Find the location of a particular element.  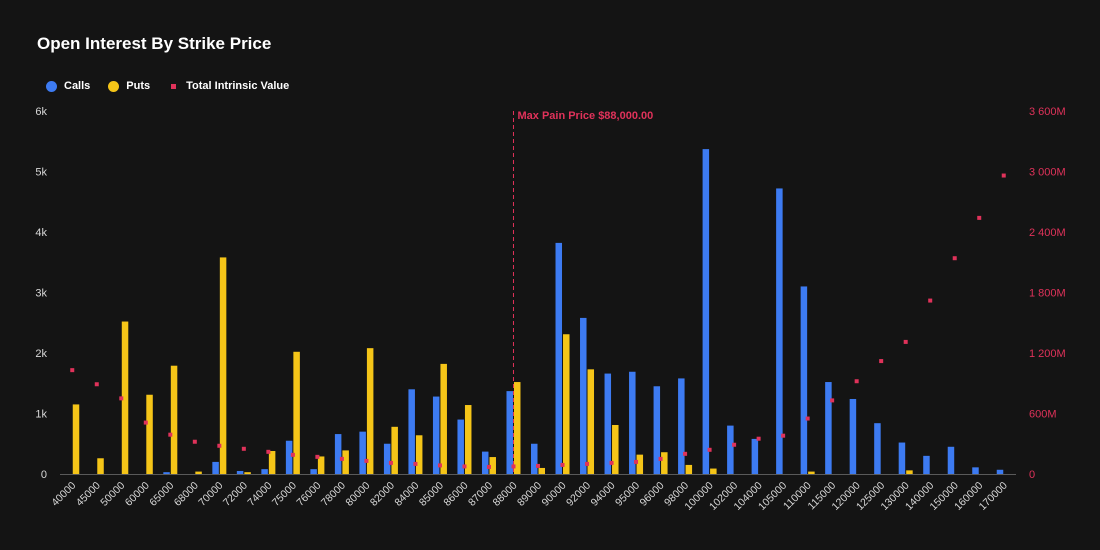

x-tick-label: 78000 is located at coordinates (333, 494).